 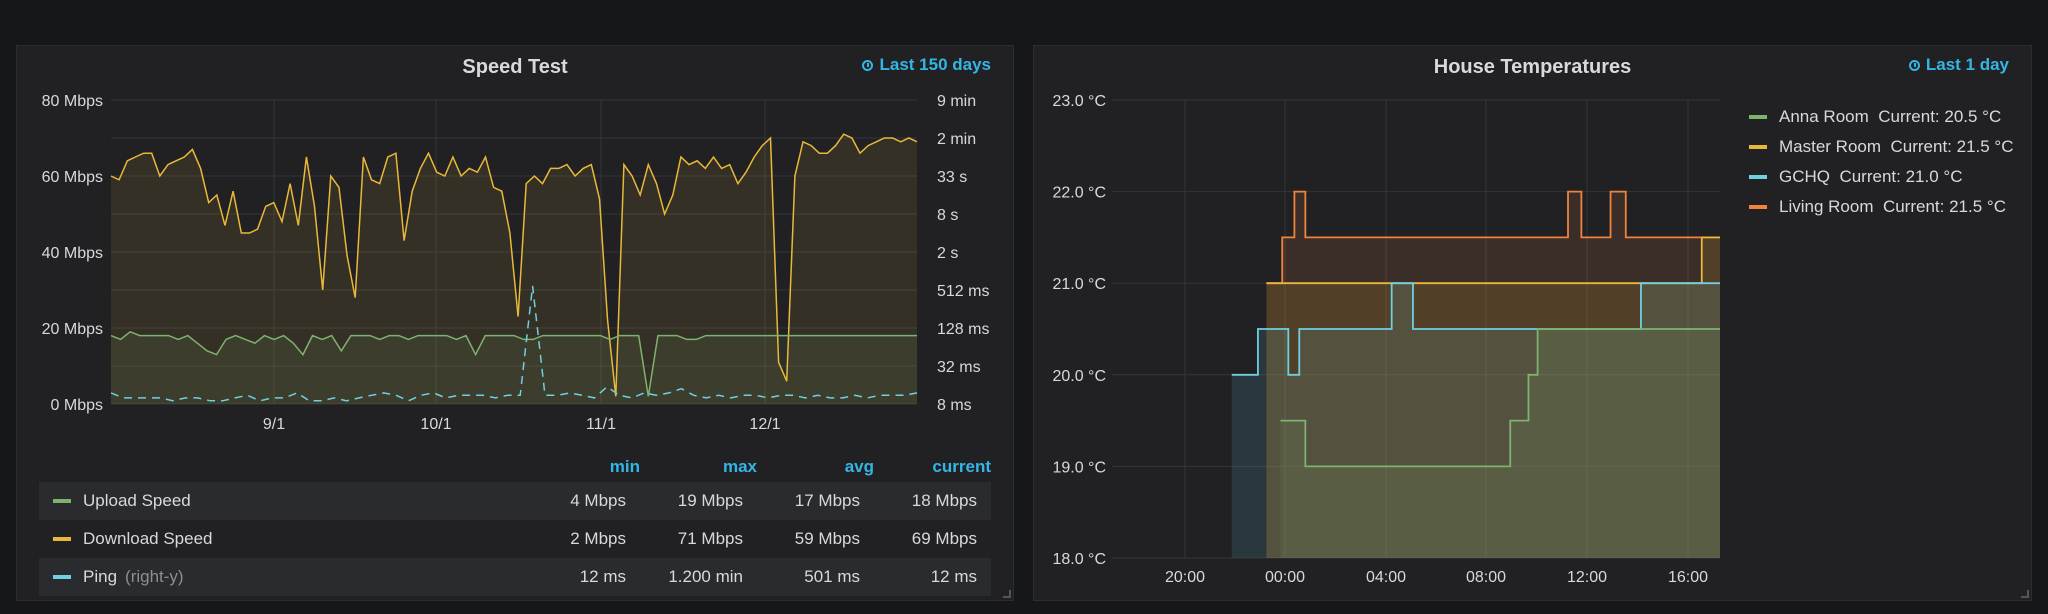 What do you see at coordinates (72, 253) in the screenshot?
I see `y-left-tick-label: 40 Mbps` at bounding box center [72, 253].